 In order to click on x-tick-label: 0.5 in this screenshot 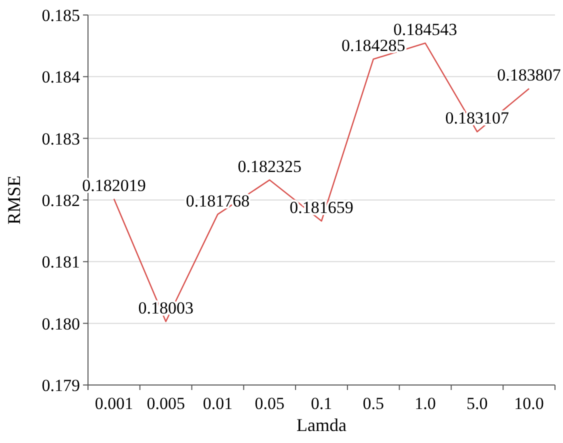, I will do `click(373, 403)`.